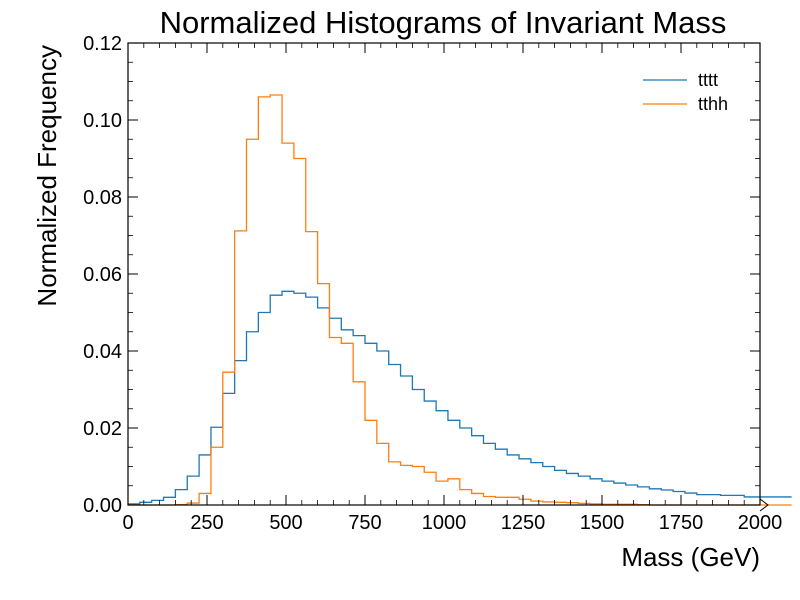 The height and width of the screenshot is (600, 800). Describe the element at coordinates (681, 523) in the screenshot. I see `x-tick-label: 1750` at that location.